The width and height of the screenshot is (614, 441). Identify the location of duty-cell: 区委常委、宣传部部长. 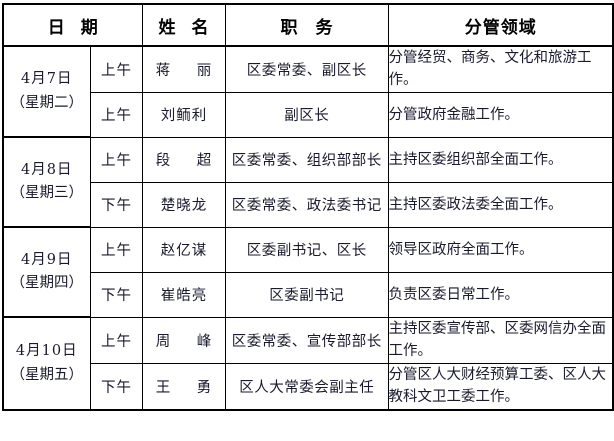
(306, 340).